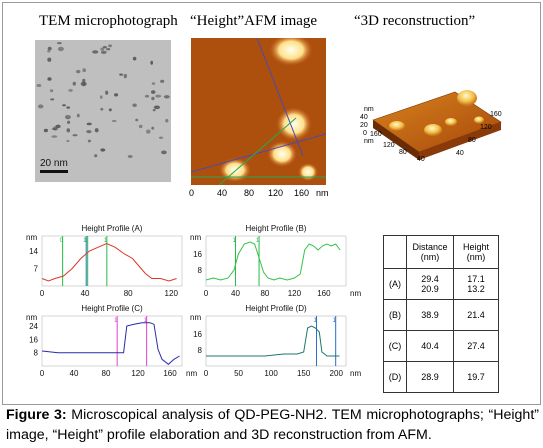 This screenshot has width=543, height=448. I want to click on recon-y-tick: 40, so click(460, 153).